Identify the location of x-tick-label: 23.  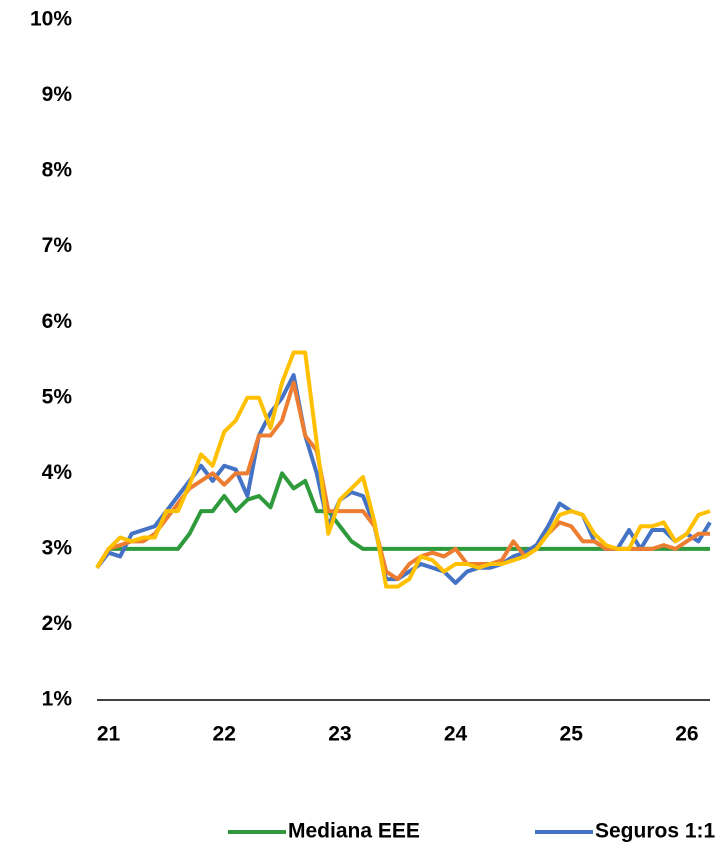
(339, 734).